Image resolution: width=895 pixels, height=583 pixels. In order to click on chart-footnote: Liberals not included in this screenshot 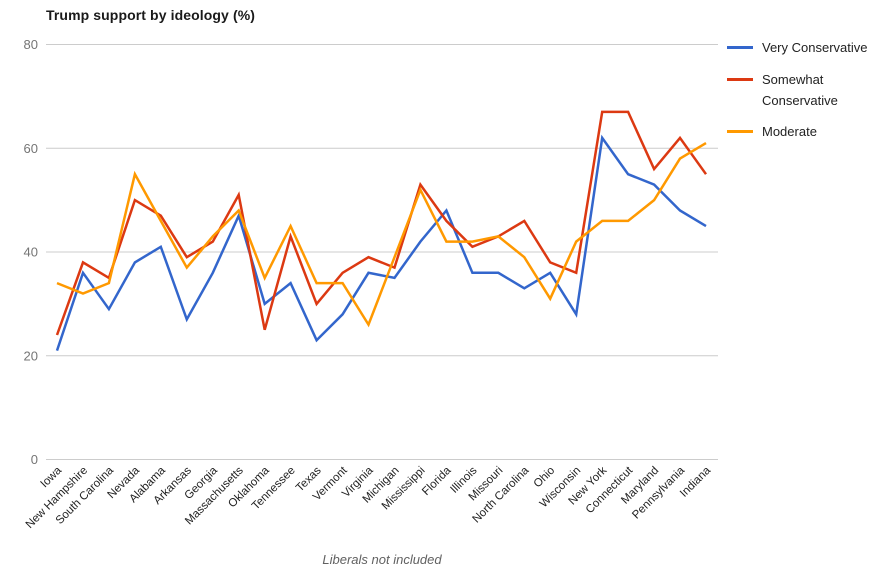, I will do `click(382, 559)`.